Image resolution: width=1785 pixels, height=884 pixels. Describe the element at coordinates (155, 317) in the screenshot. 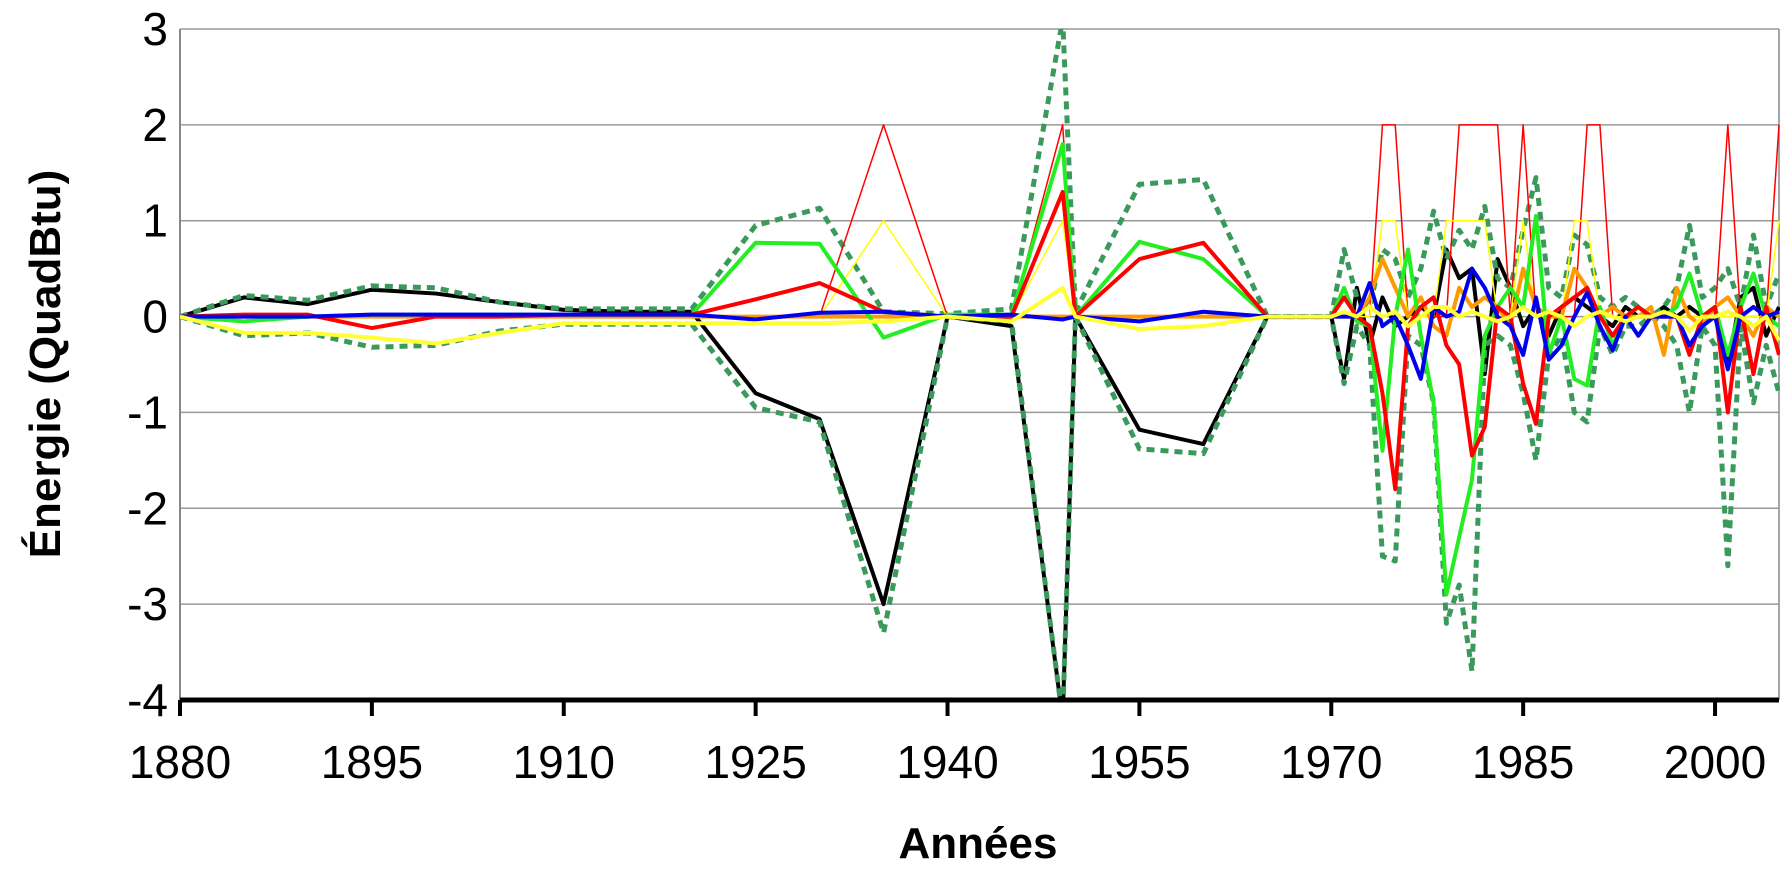

I see `y-tick-label: 0` at that location.